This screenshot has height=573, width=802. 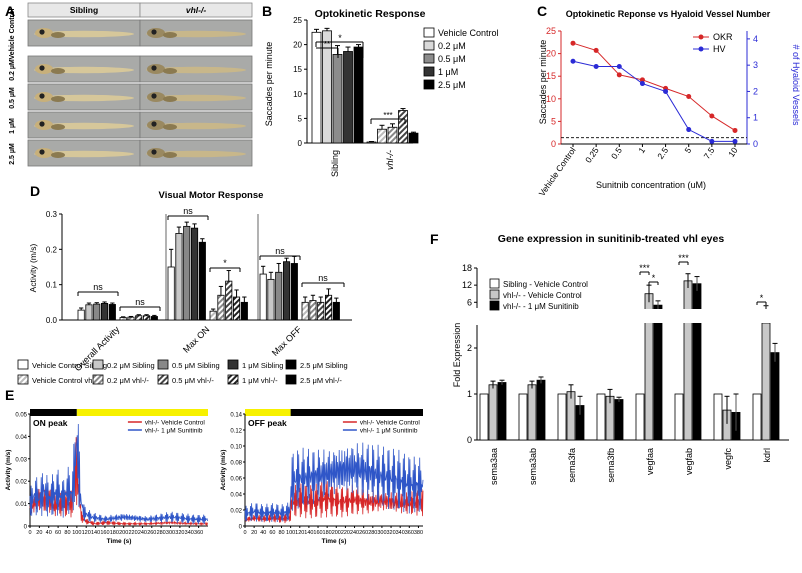 What do you see at coordinates (324, 365) in the screenshot?
I see `chart-d-legend-label: 2.5 μM Sibling` at bounding box center [324, 365].